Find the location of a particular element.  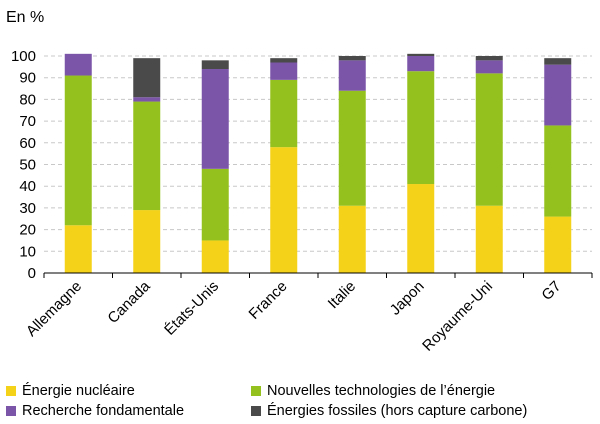

x-category-label: Italie is located at coordinates (342, 295).